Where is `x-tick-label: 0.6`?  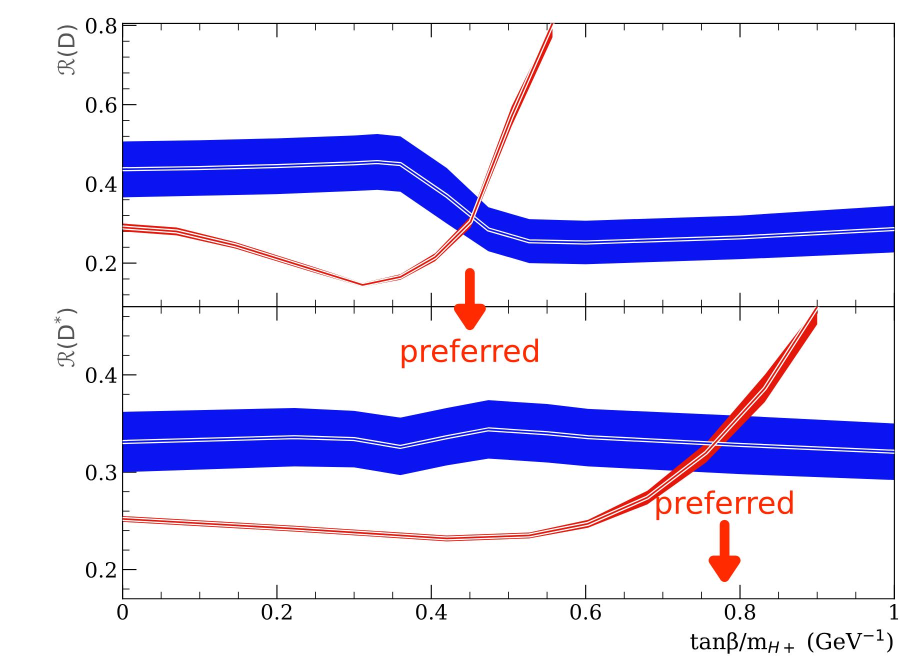
x-tick-label: 0.6 is located at coordinates (585, 612).